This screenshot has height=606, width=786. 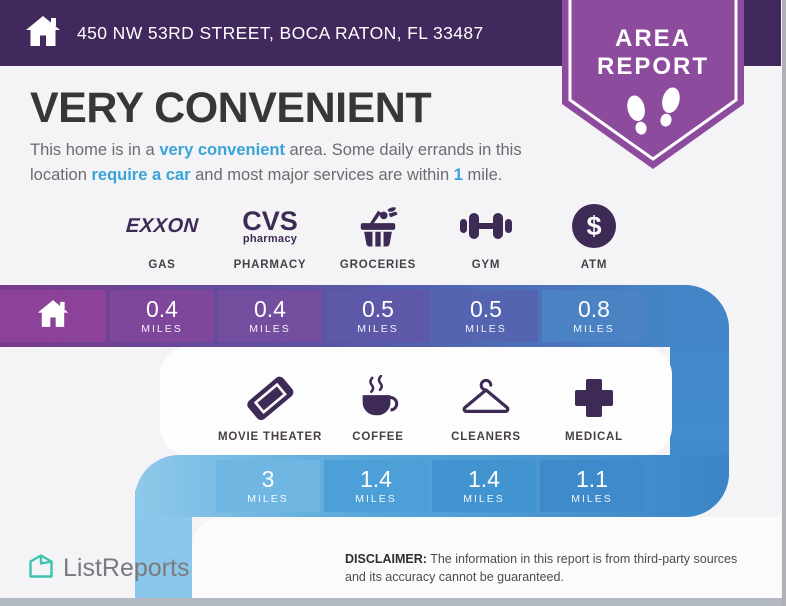 I want to click on amenity-coffee: COFFEE, so click(x=378, y=406).